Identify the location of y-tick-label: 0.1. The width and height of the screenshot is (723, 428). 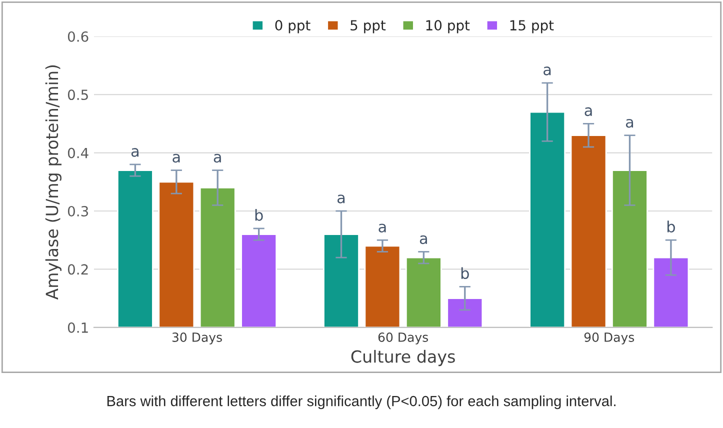
(78, 327).